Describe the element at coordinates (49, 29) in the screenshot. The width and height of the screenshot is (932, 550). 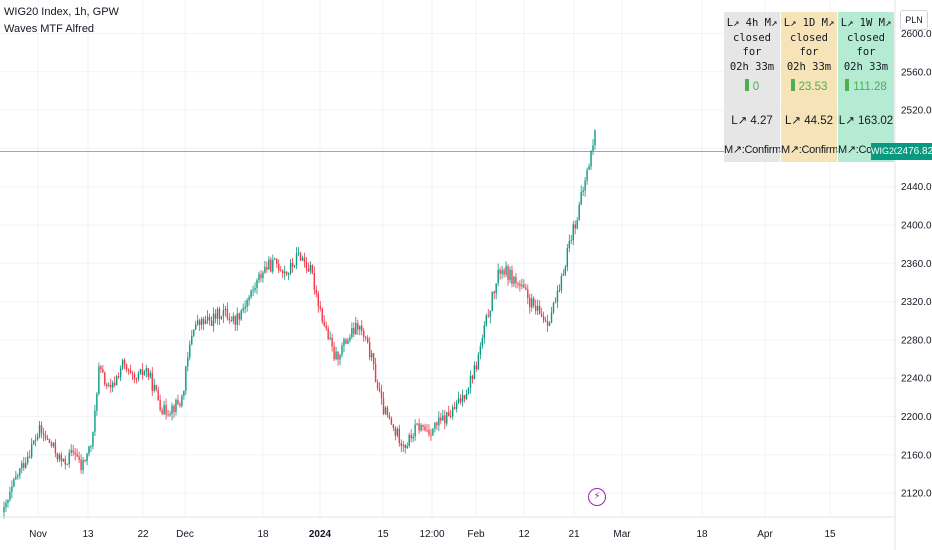
I see `indicator-name: Waves MTF Alfred` at that location.